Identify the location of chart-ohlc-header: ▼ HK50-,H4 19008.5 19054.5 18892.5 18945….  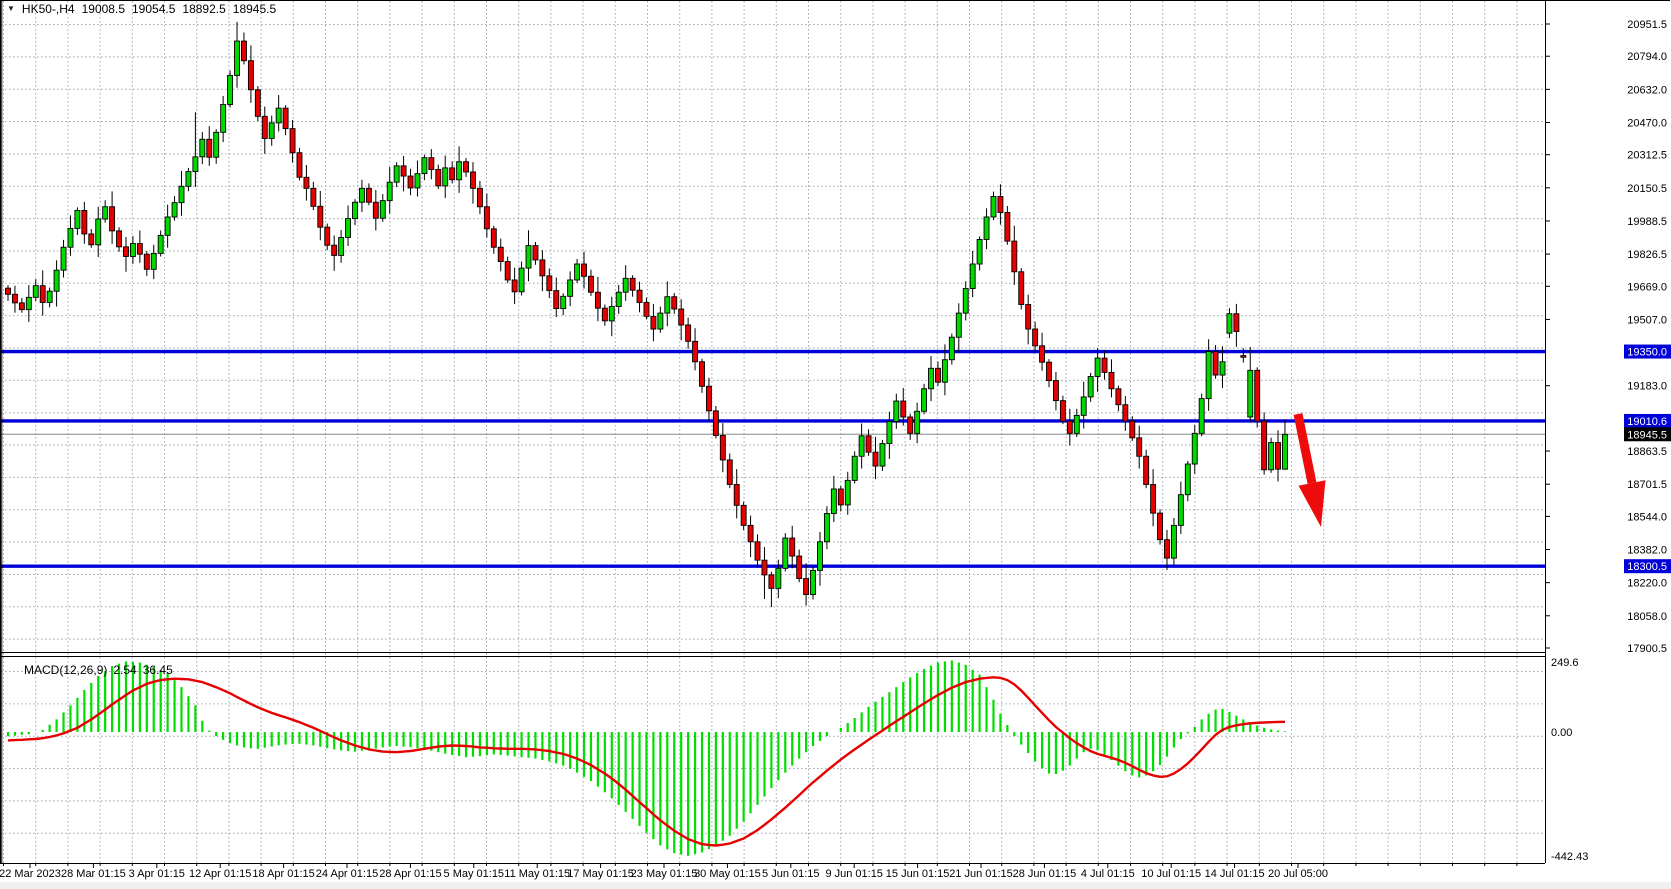
(141, 9).